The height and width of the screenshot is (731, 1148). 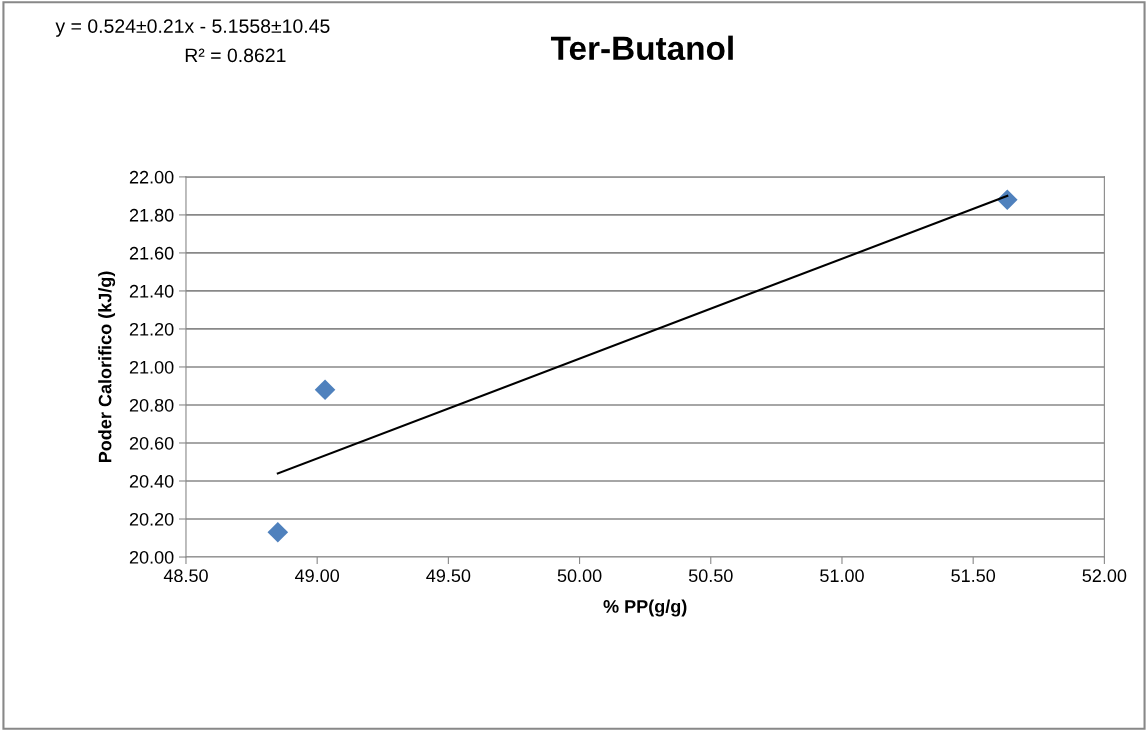 What do you see at coordinates (185, 576) in the screenshot?
I see `x-tick-label: 48.50` at bounding box center [185, 576].